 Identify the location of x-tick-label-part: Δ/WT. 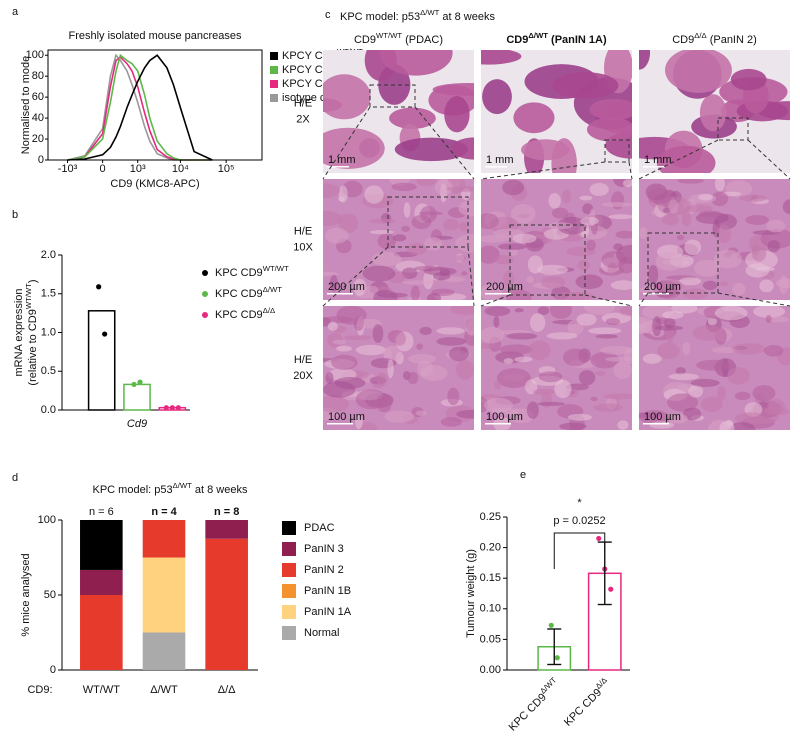
(548, 685).